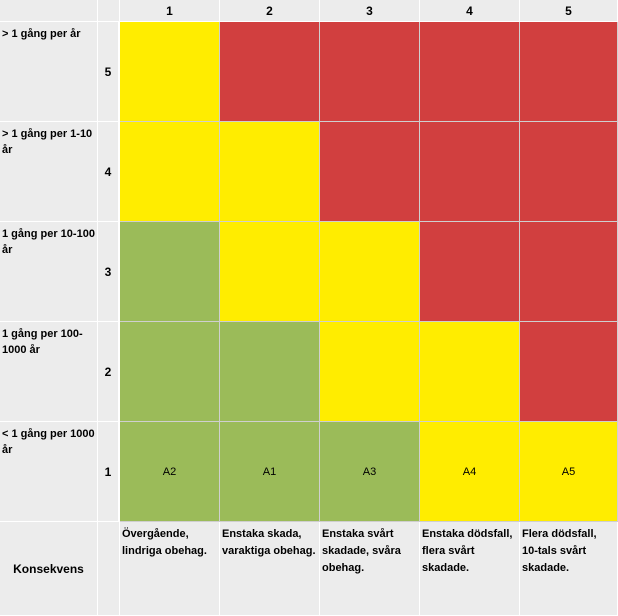 The height and width of the screenshot is (616, 618). I want to click on row-label: 1 gång per 10-100 år, so click(49, 272).